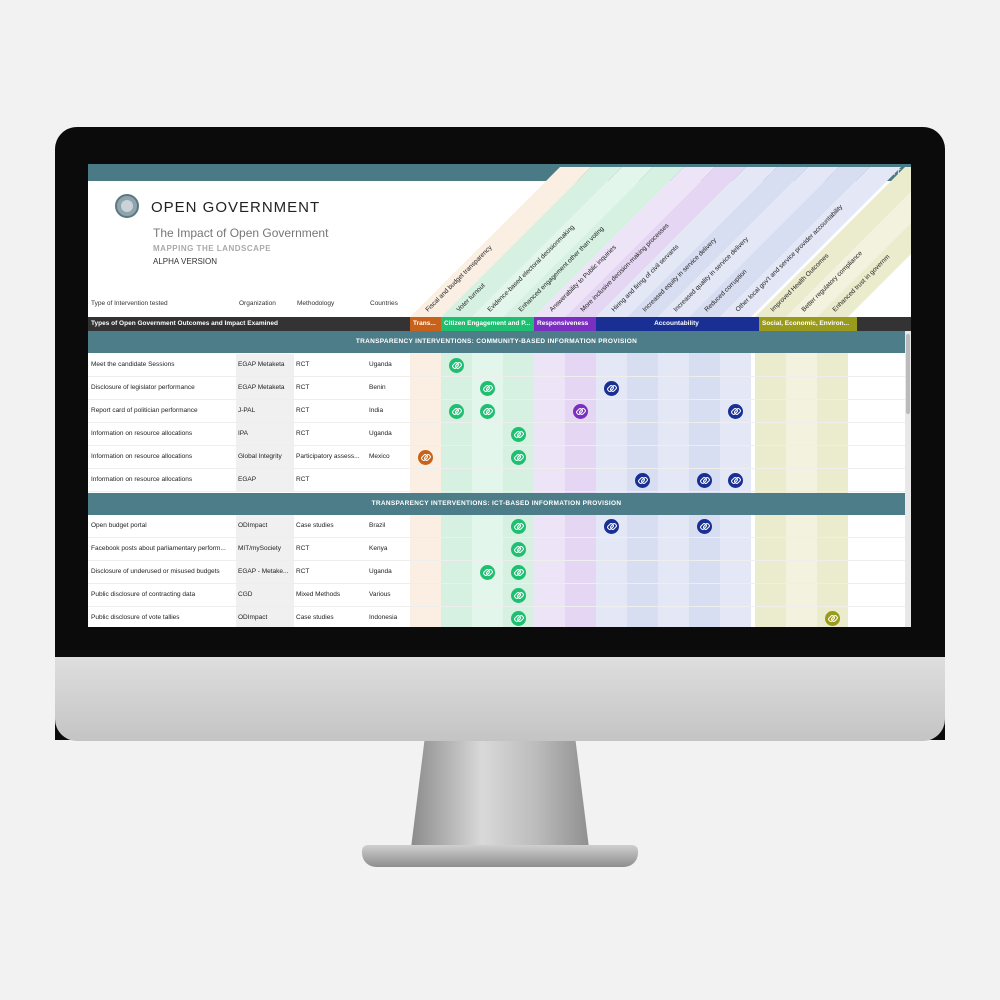 The height and width of the screenshot is (1000, 1000). I want to click on scrollbar-track, so click(908, 479).